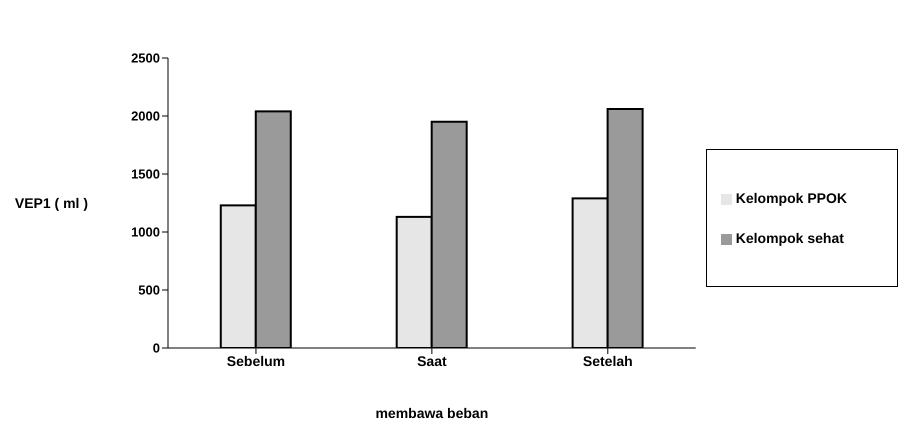 The image size is (923, 440). I want to click on legend-label: Kelompok sehat, so click(790, 238).